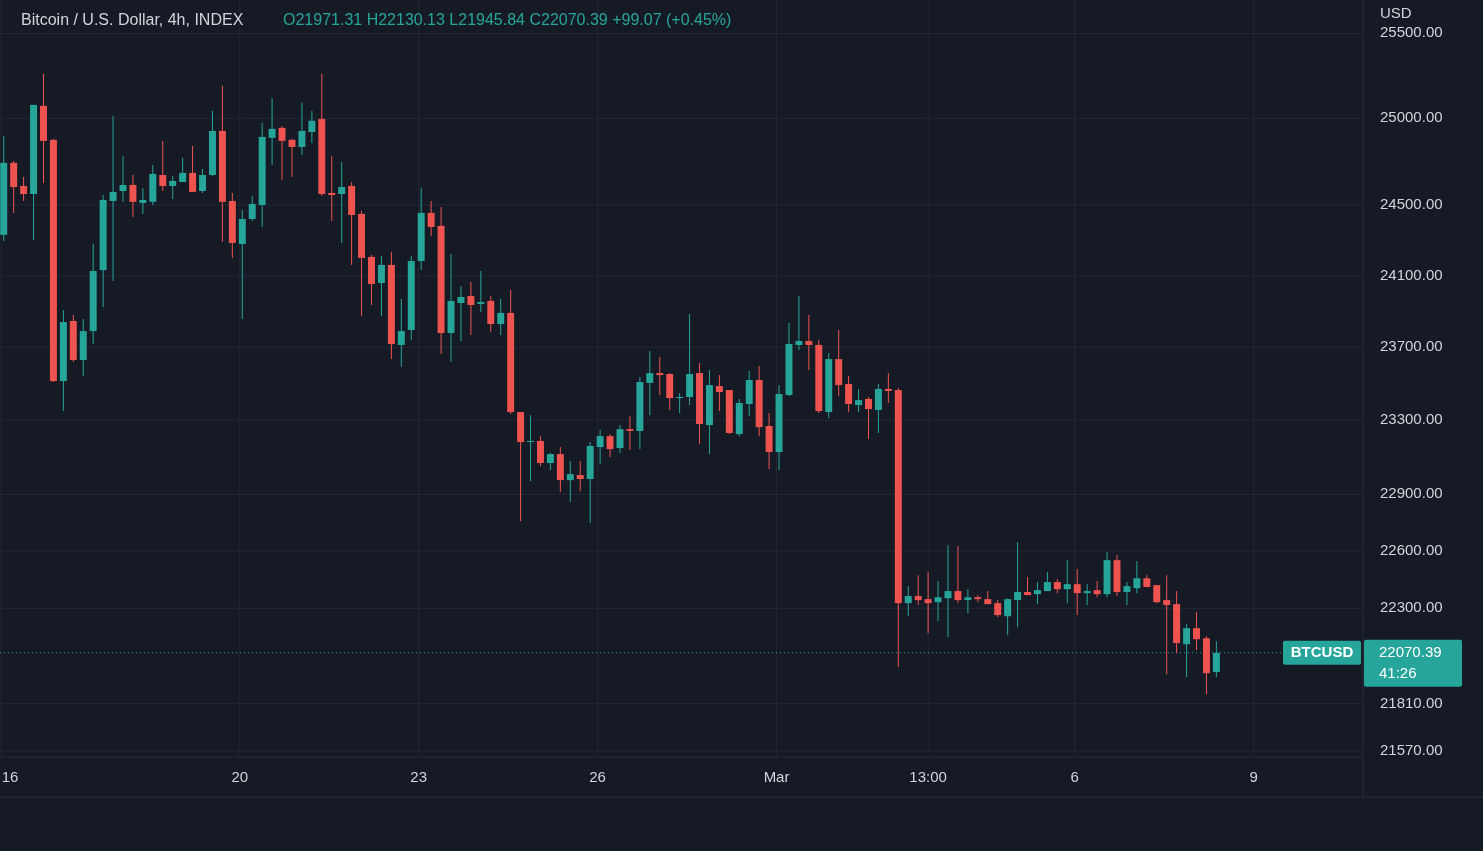 Image resolution: width=1483 pixels, height=851 pixels. Describe the element at coordinates (1411, 550) in the screenshot. I see `y-tick-label: 22600.00` at that location.